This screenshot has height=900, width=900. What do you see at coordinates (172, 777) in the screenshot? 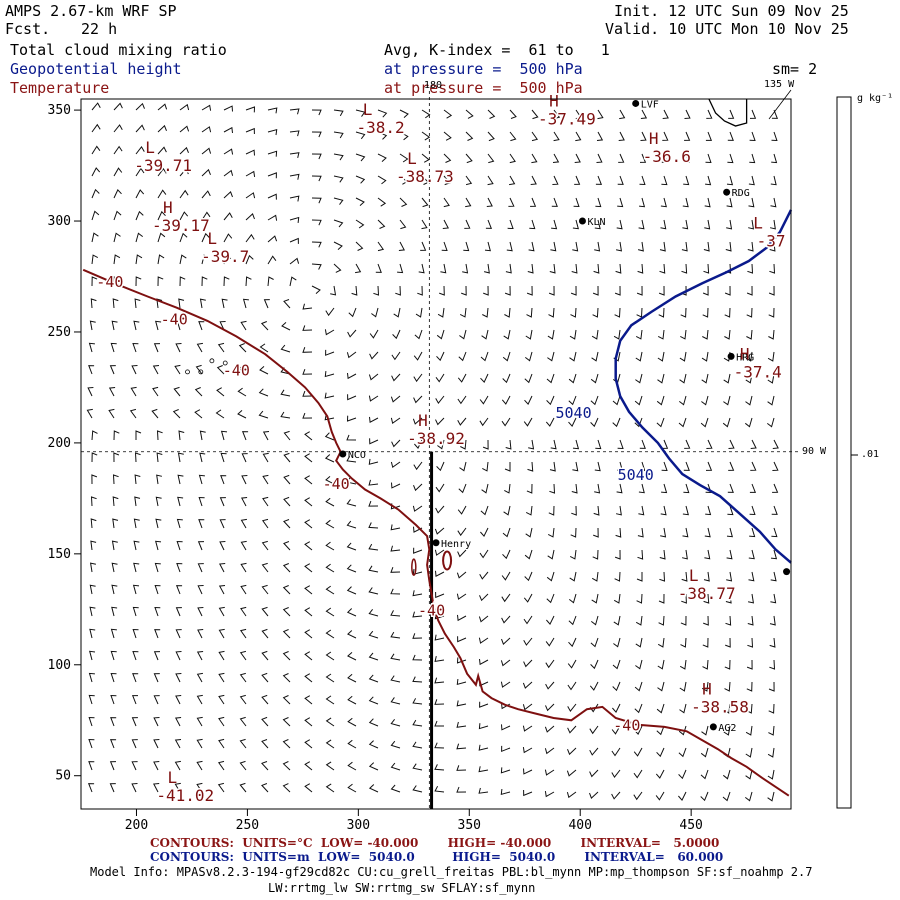
I see `temperature-low-marker: L` at bounding box center [172, 777].